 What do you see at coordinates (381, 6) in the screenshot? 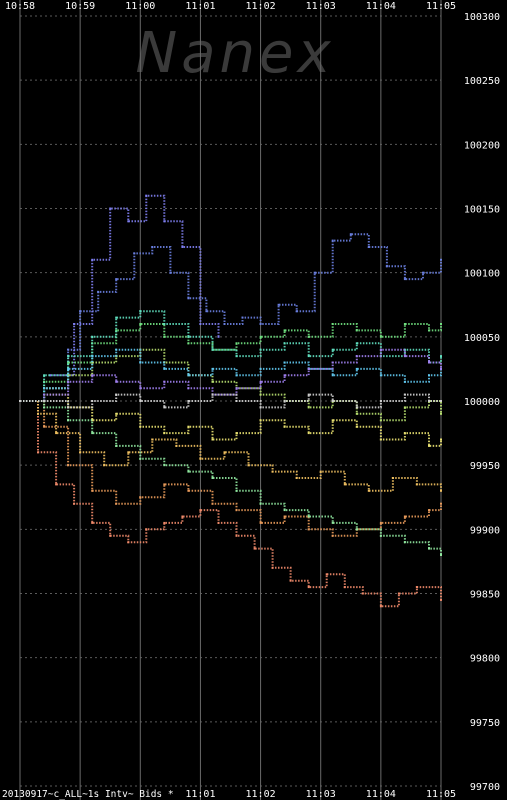
I see `x-tick-label-top: 11:04` at bounding box center [381, 6].